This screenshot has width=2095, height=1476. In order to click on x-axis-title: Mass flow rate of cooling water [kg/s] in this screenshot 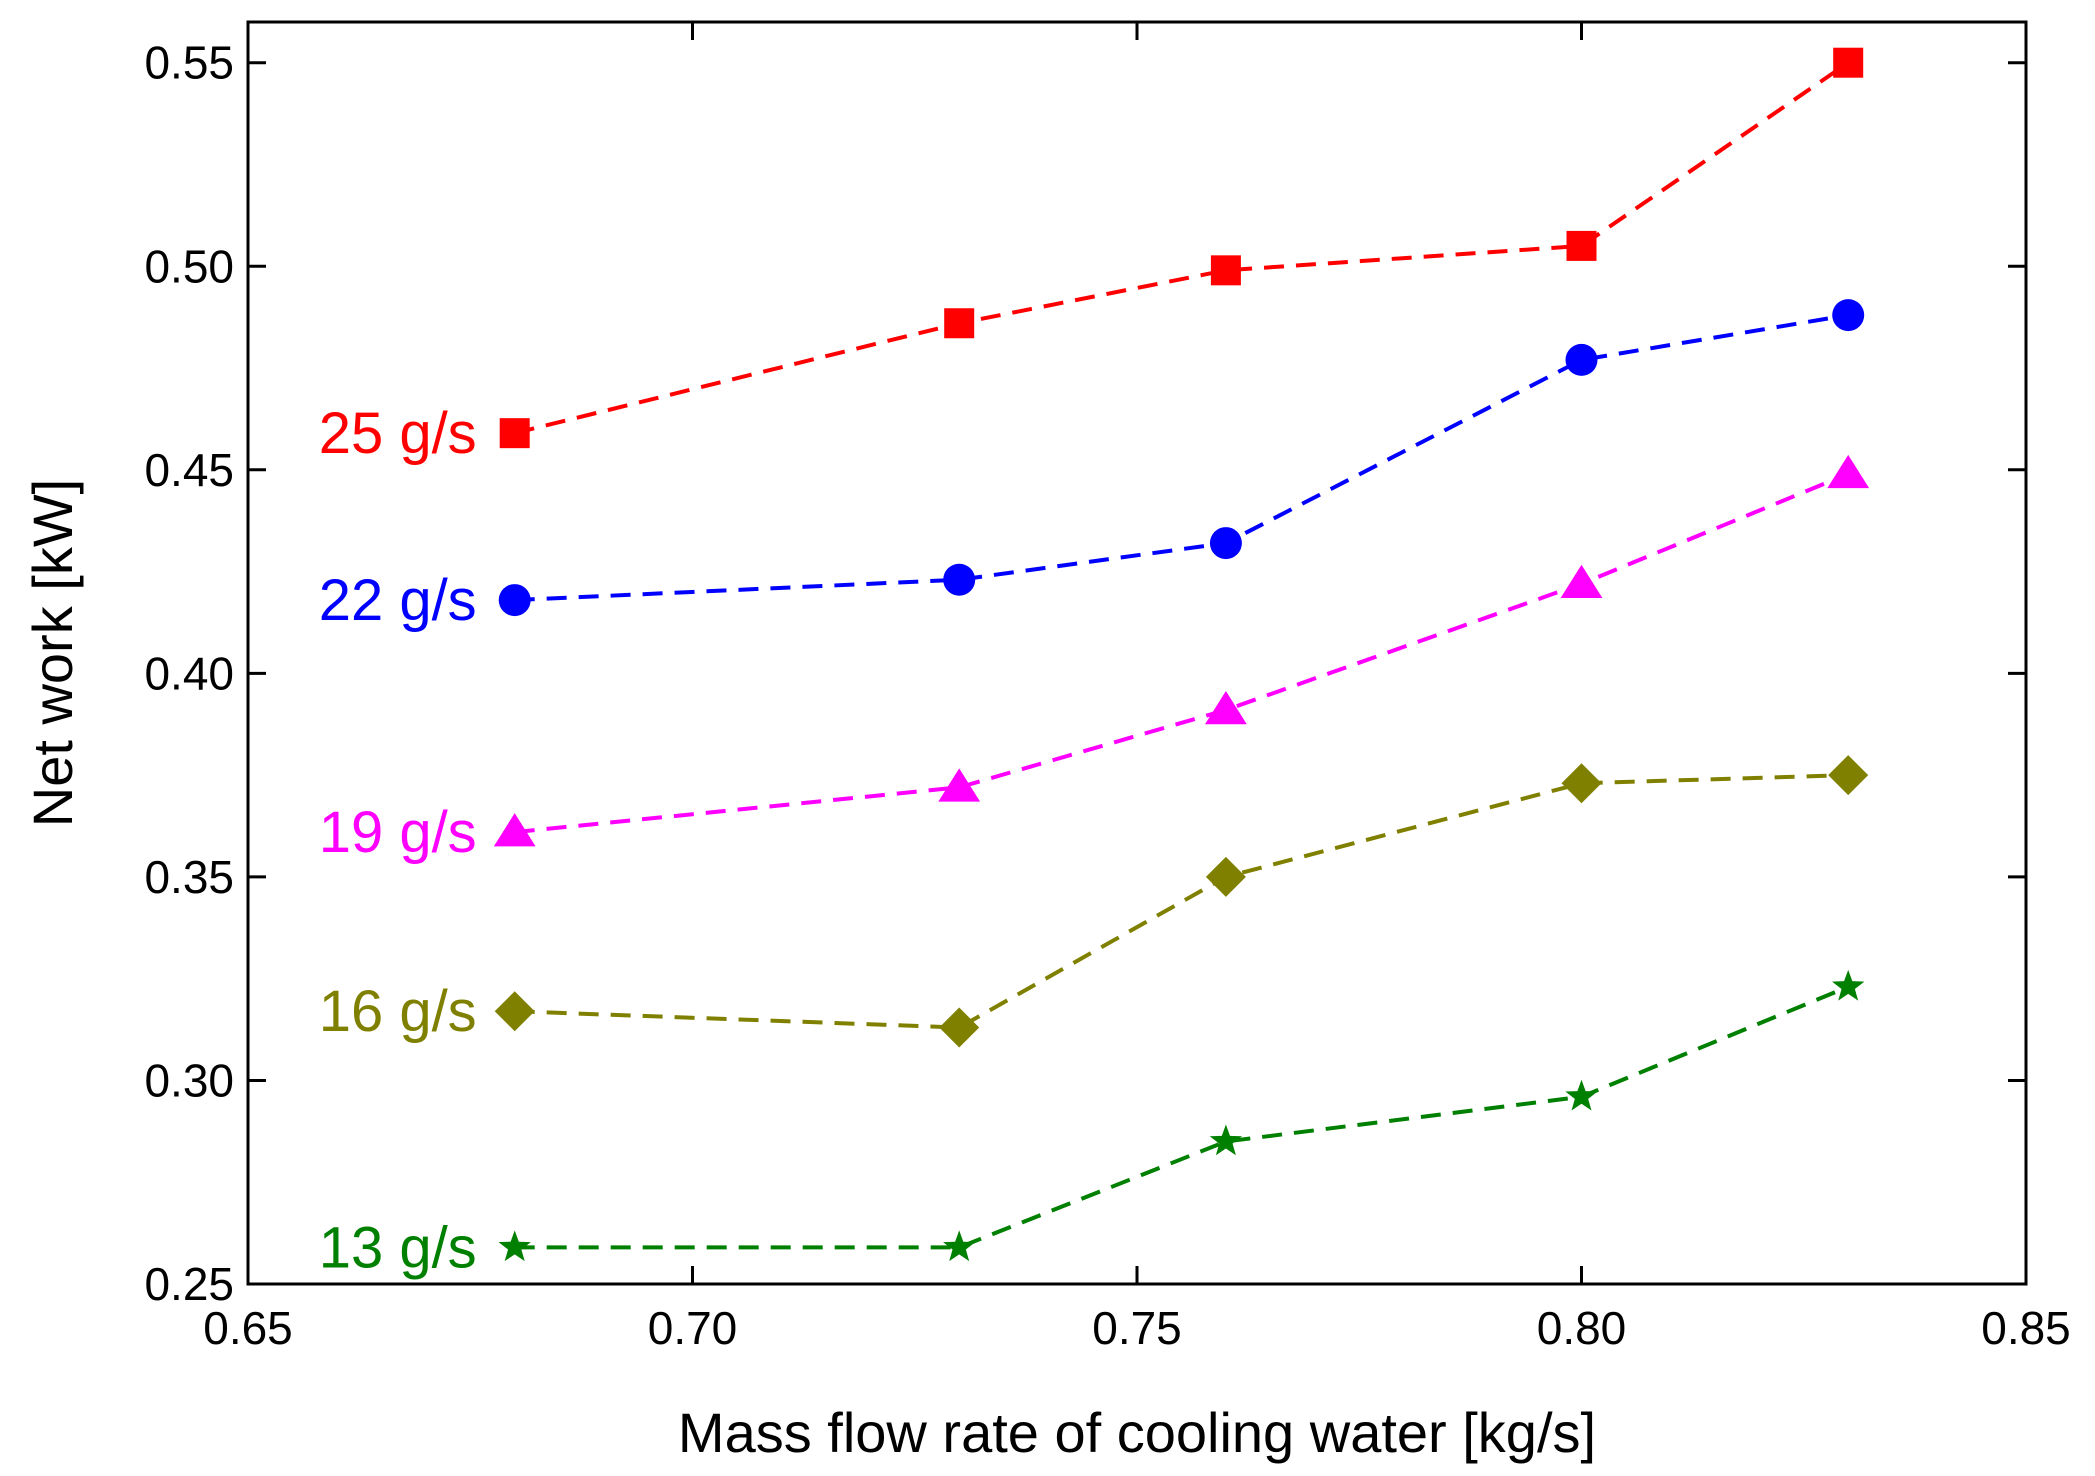, I will do `click(1137, 1432)`.